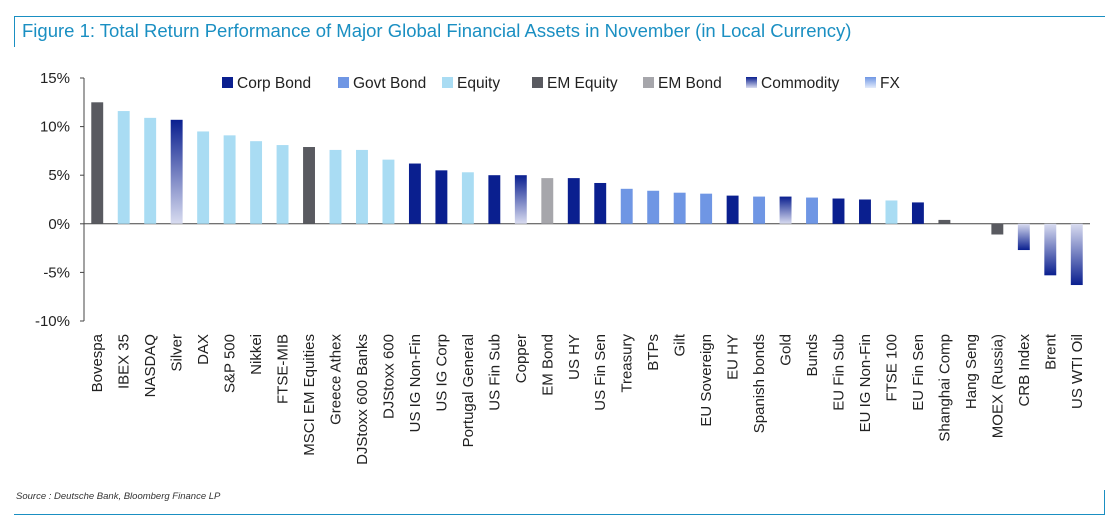 This screenshot has width=1114, height=530. Describe the element at coordinates (55, 78) in the screenshot. I see `y-tick-label: 15%` at that location.